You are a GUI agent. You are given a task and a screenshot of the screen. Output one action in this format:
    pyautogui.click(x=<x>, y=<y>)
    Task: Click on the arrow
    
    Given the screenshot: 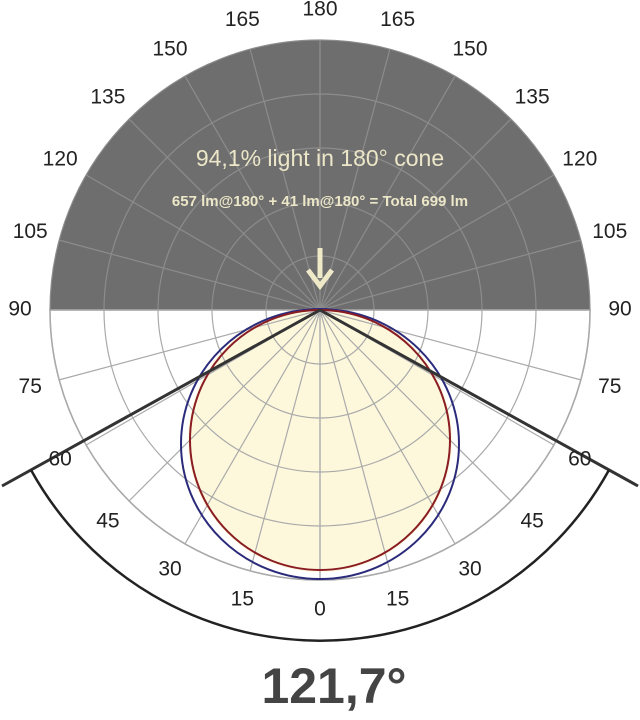 What is the action you would take?
    pyautogui.click(x=320, y=269)
    